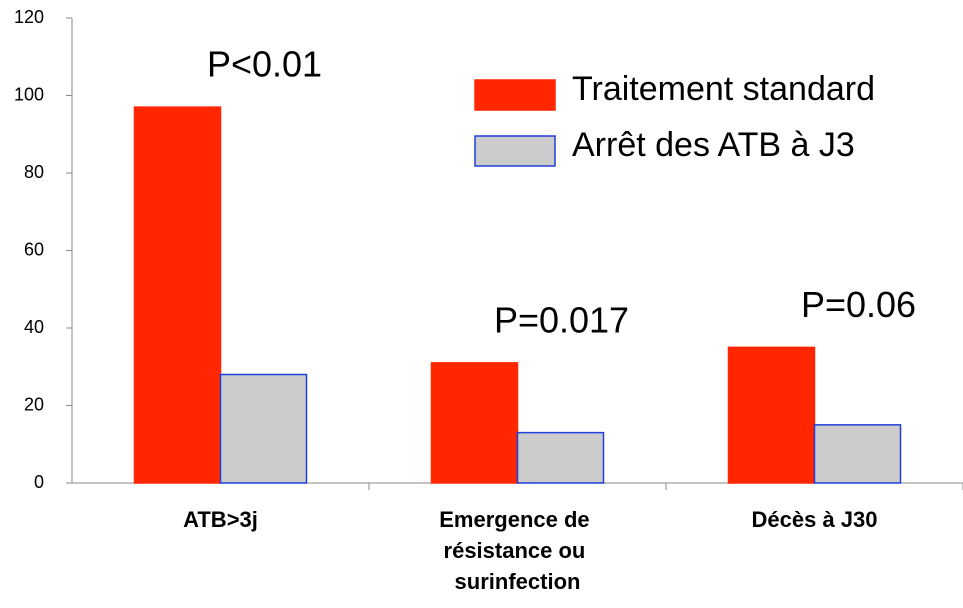 The height and width of the screenshot is (608, 963). Describe the element at coordinates (34, 327) in the screenshot. I see `y-tick-label: 40` at that location.